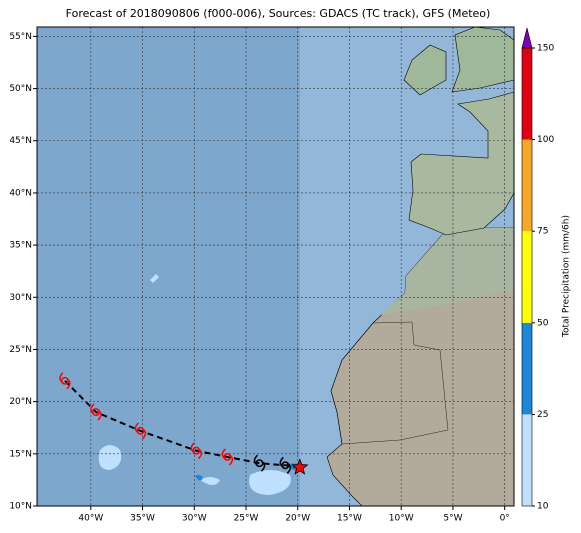  I want to click on colorbar-tick-label: 75, so click(542, 232).